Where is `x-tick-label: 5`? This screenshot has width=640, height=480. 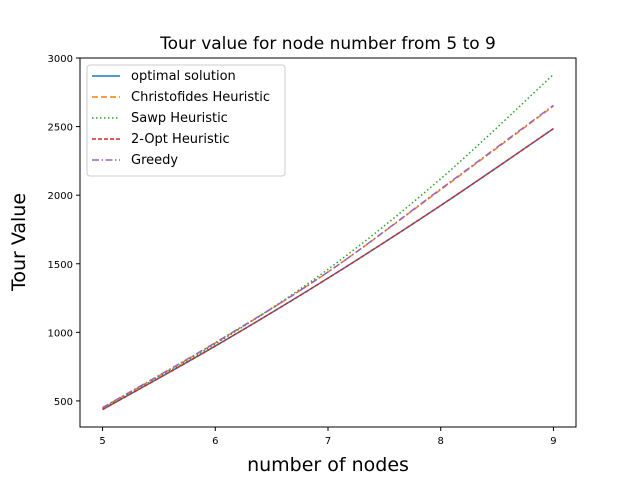 x-tick-label: 5 is located at coordinates (102, 441).